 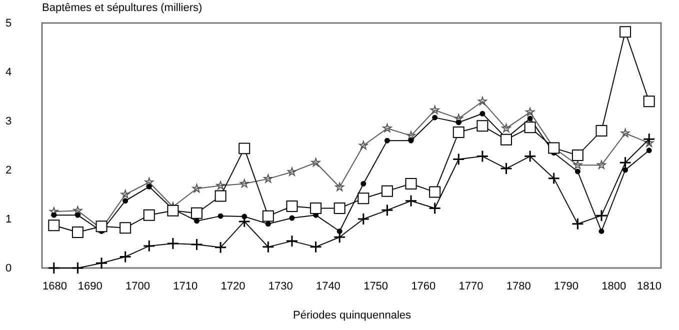 I want to click on x-tick-label: 1790, so click(x=566, y=286).